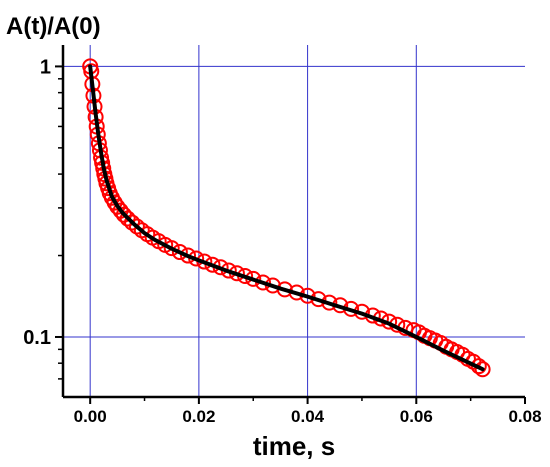 The height and width of the screenshot is (467, 550). Describe the element at coordinates (308, 416) in the screenshot. I see `x-tick-label: 0.04` at that location.